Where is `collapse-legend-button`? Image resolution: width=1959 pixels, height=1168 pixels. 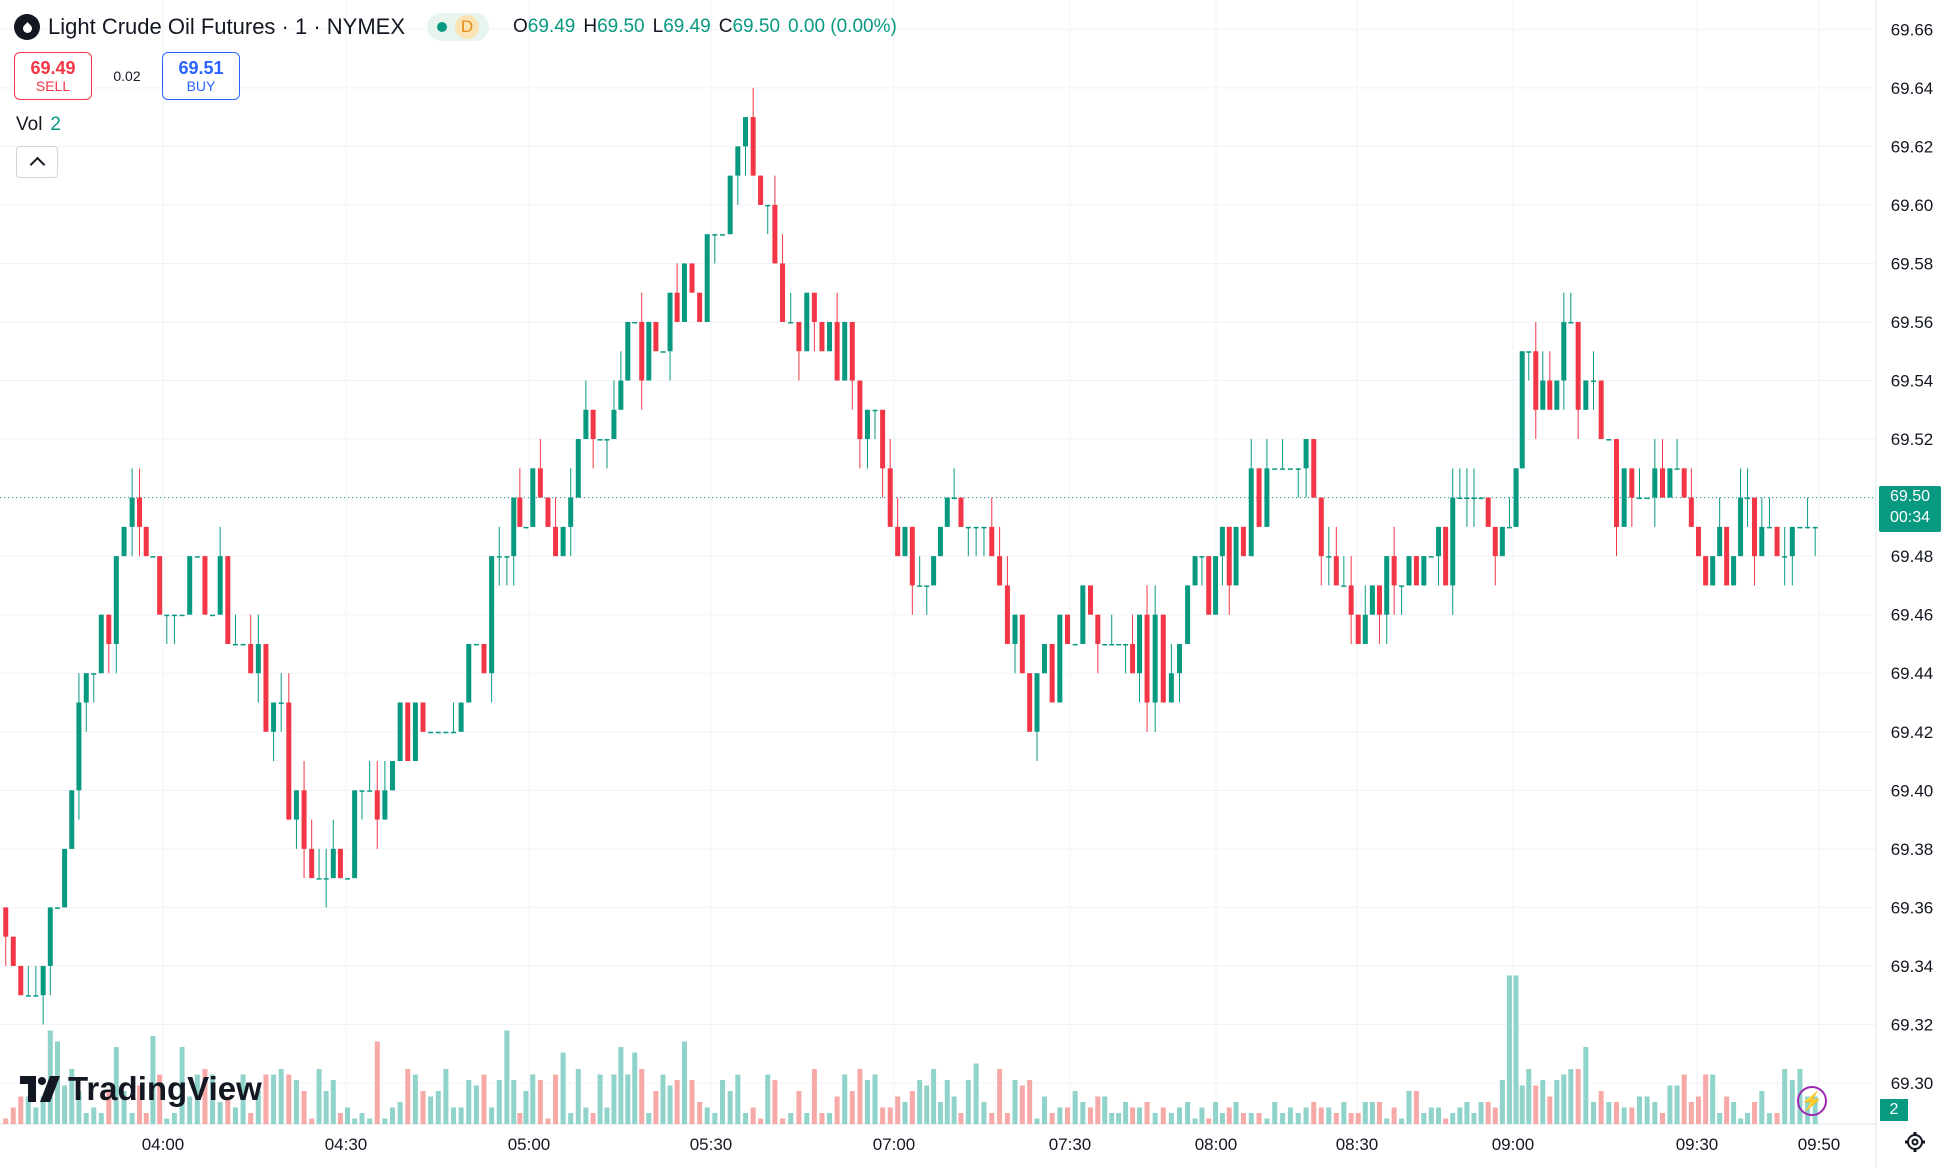 collapse-legend-button is located at coordinates (37, 162).